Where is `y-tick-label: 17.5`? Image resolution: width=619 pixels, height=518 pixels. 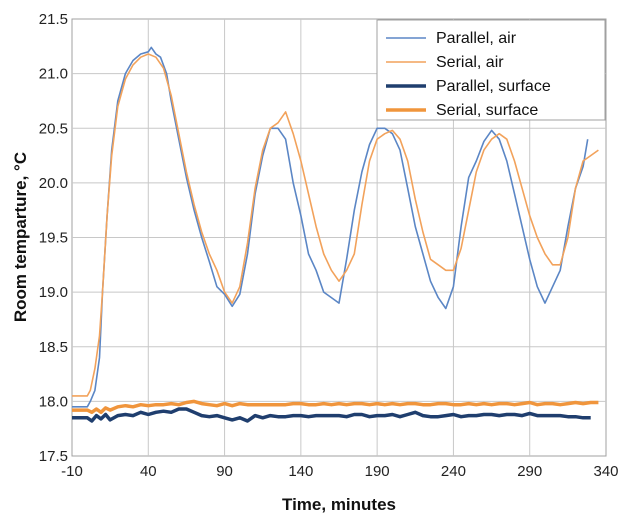 y-tick-label: 17.5 is located at coordinates (53, 456).